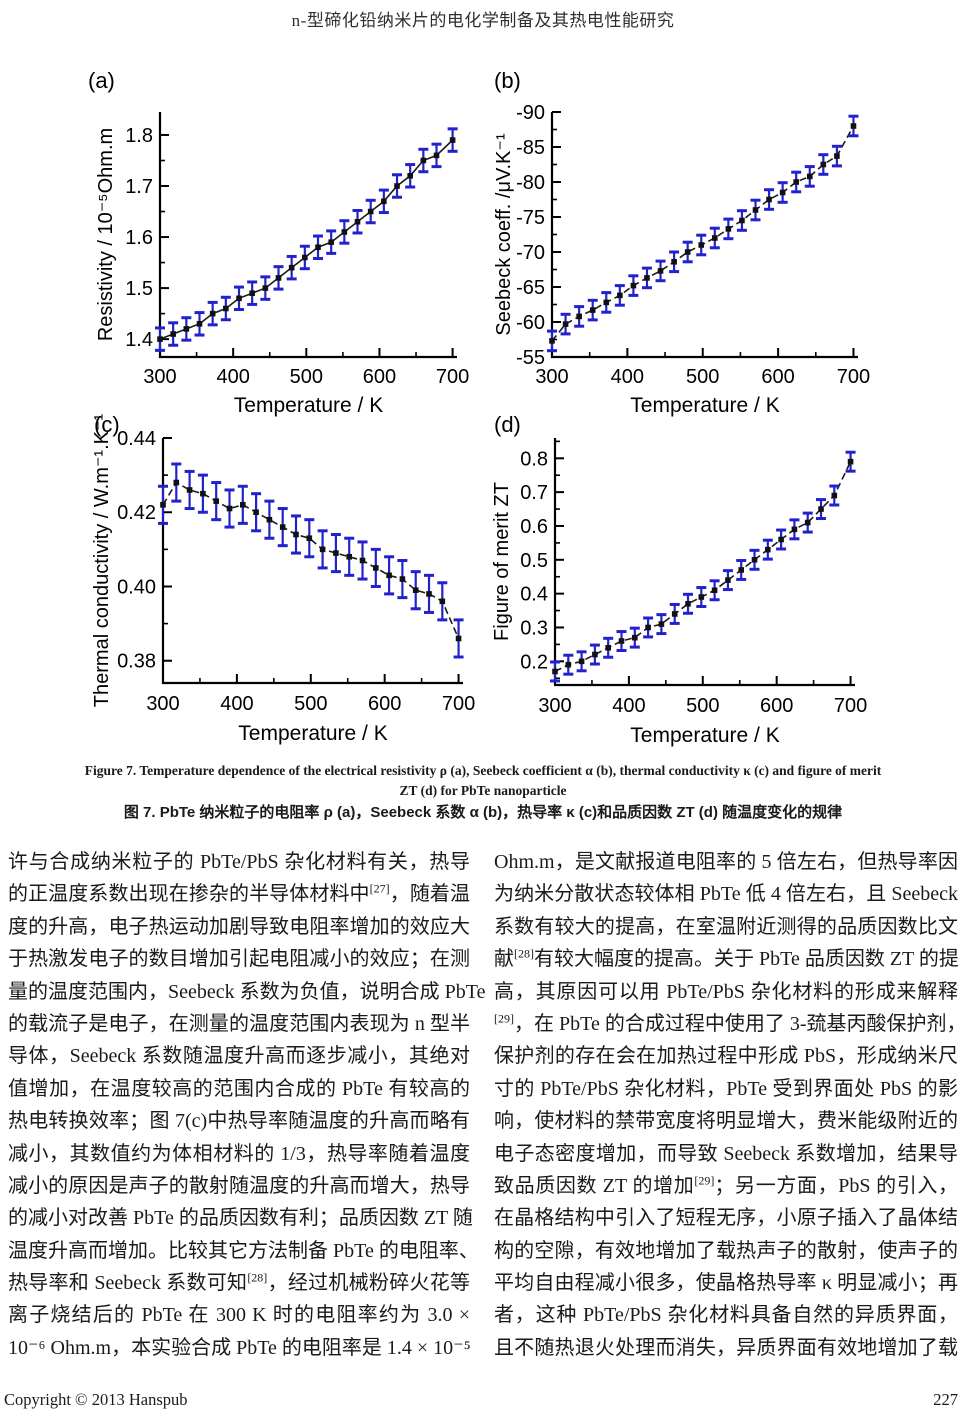 Image resolution: width=966 pixels, height=1414 pixels. Describe the element at coordinates (239, 1056) in the screenshot. I see `body-text-line: 导体，Seebeck 系数随温度升高而逐步减小，其绝对` at that location.